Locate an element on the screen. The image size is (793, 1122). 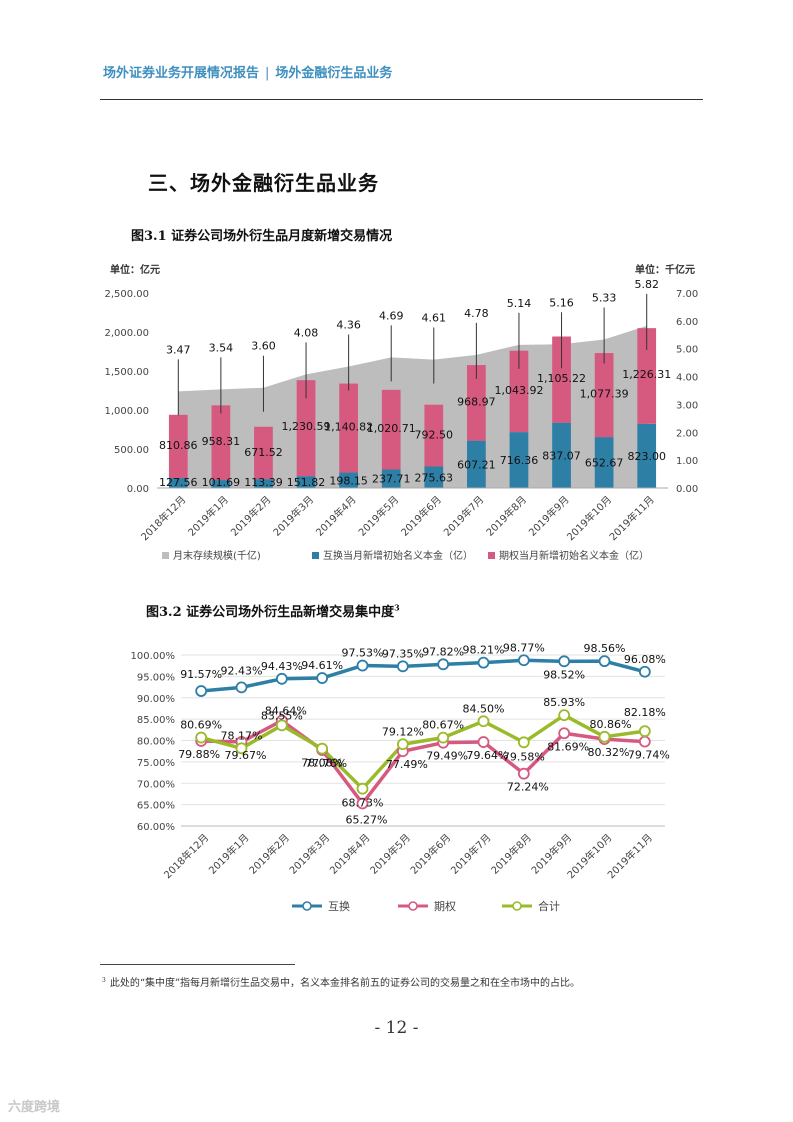
swap-label: 96.08% is located at coordinates (645, 659).